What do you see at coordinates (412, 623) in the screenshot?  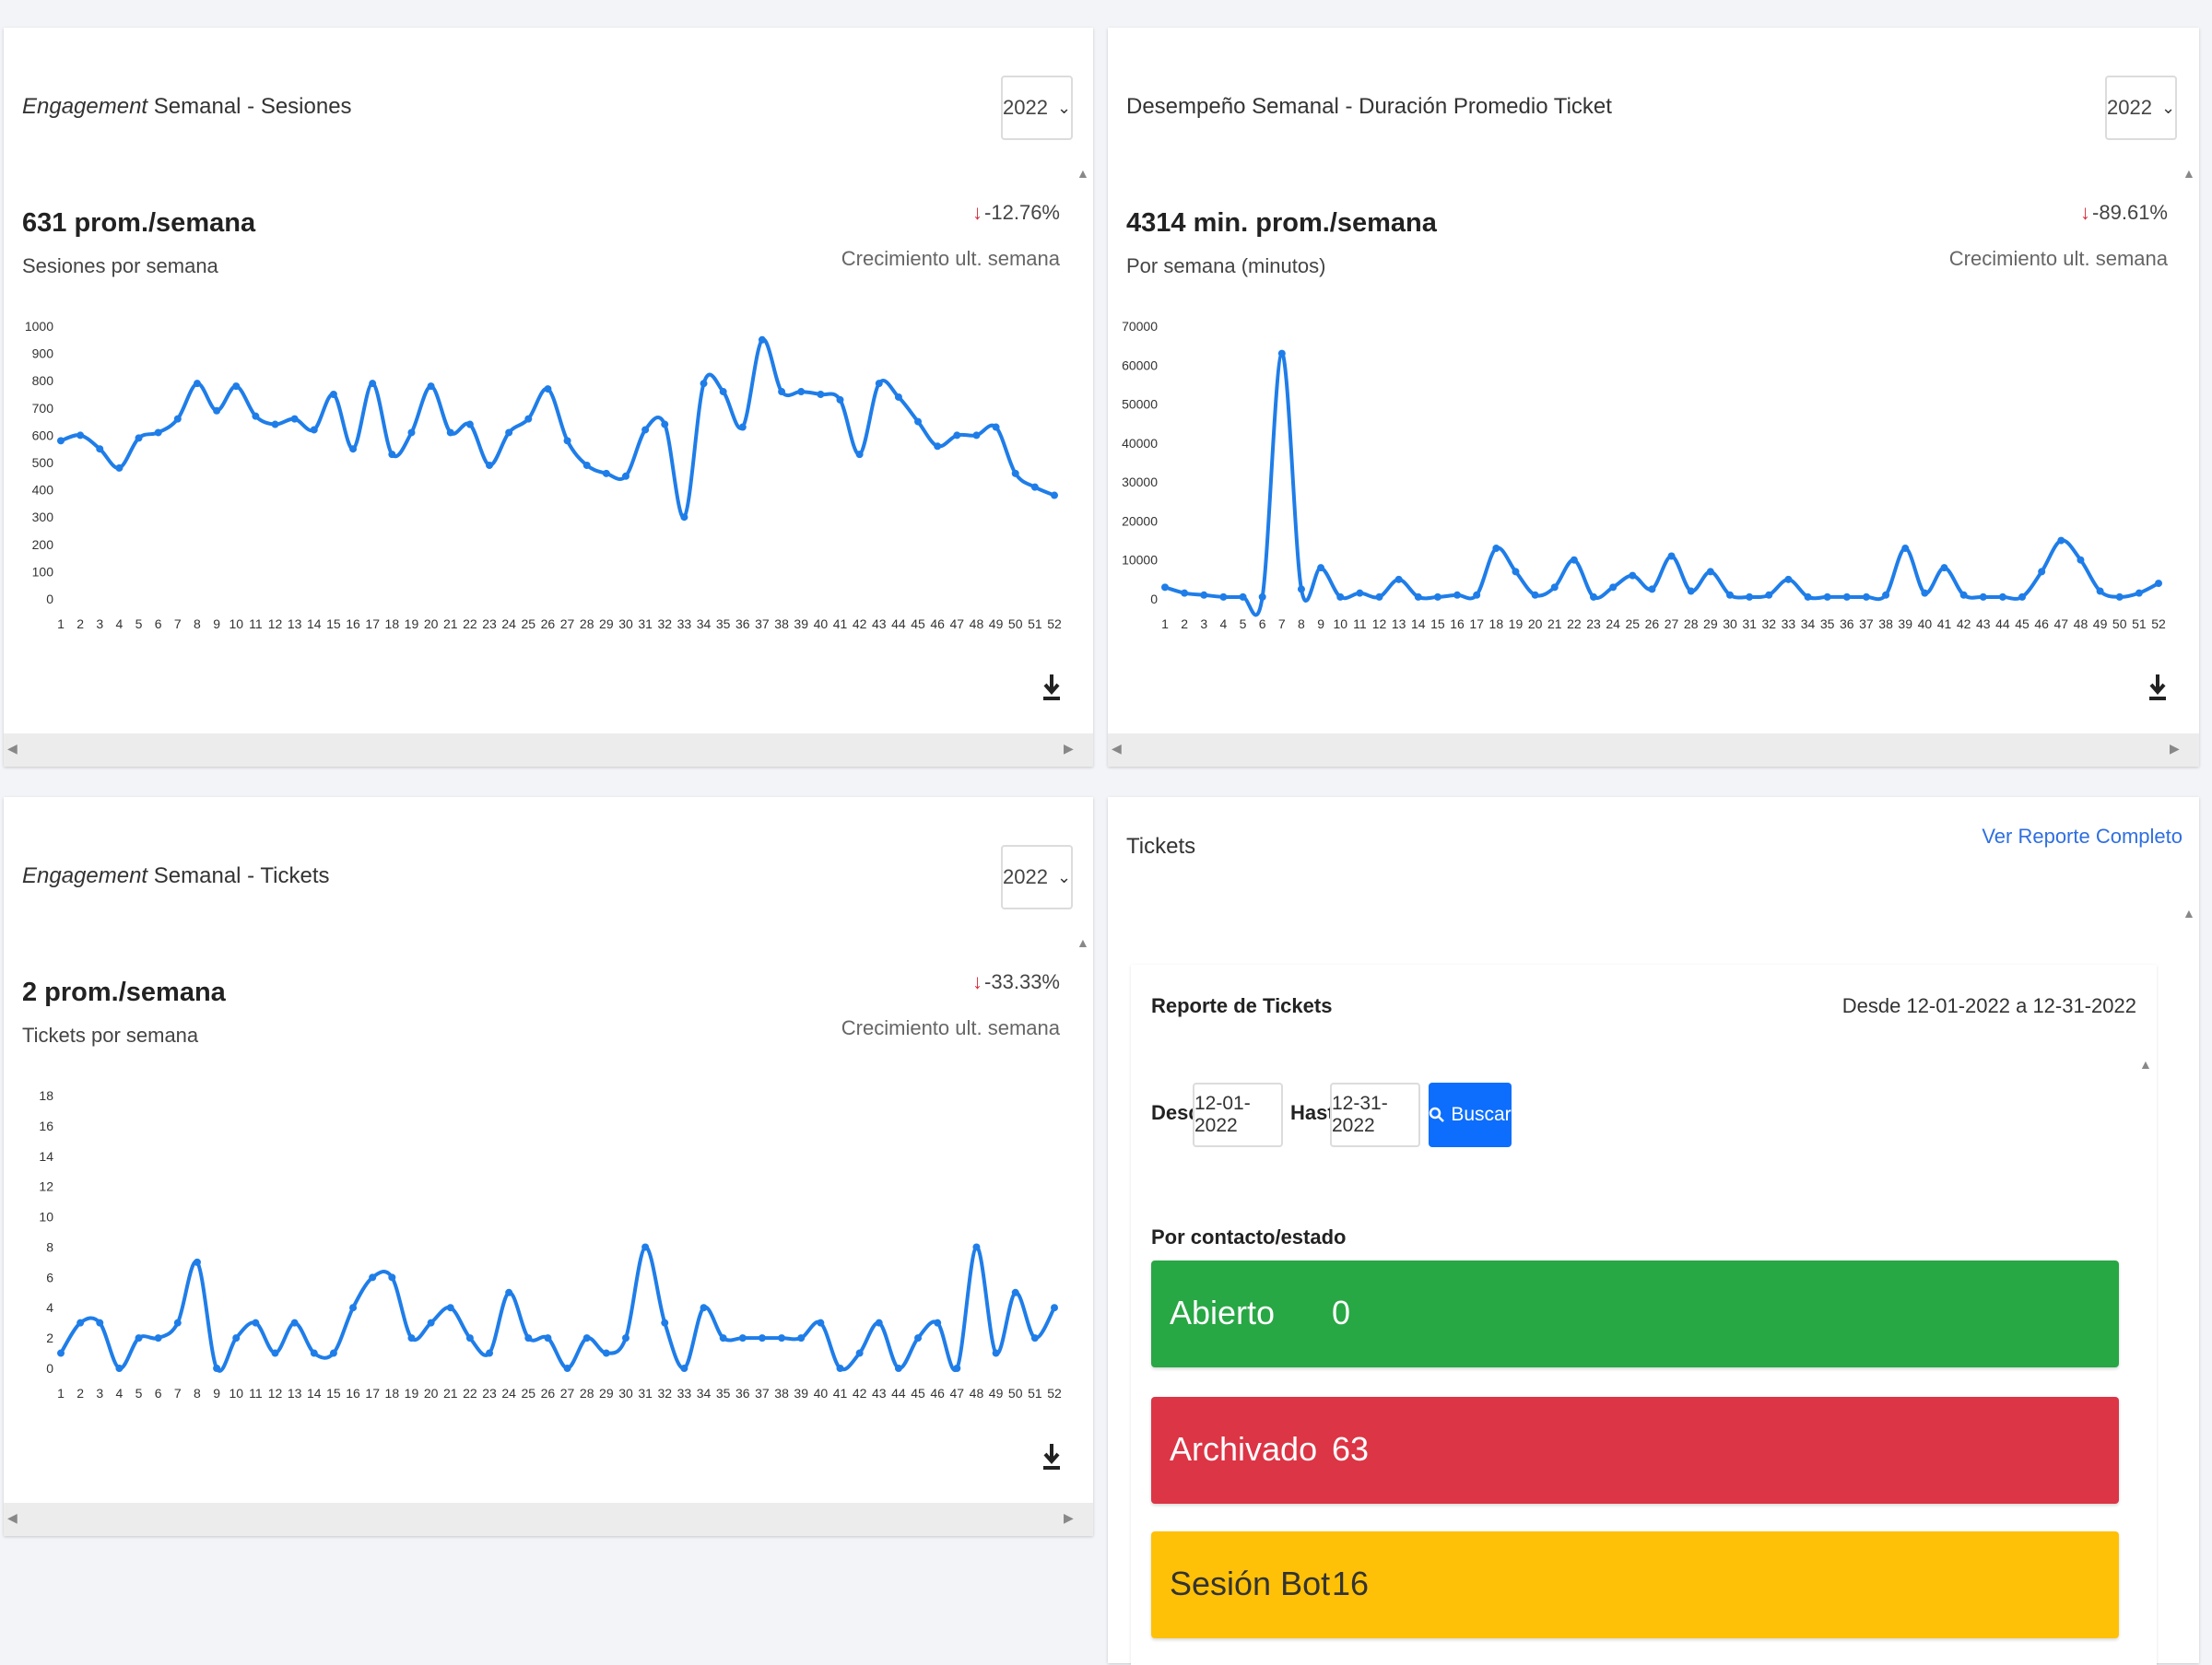 I see `x-tick-label: 19` at bounding box center [412, 623].